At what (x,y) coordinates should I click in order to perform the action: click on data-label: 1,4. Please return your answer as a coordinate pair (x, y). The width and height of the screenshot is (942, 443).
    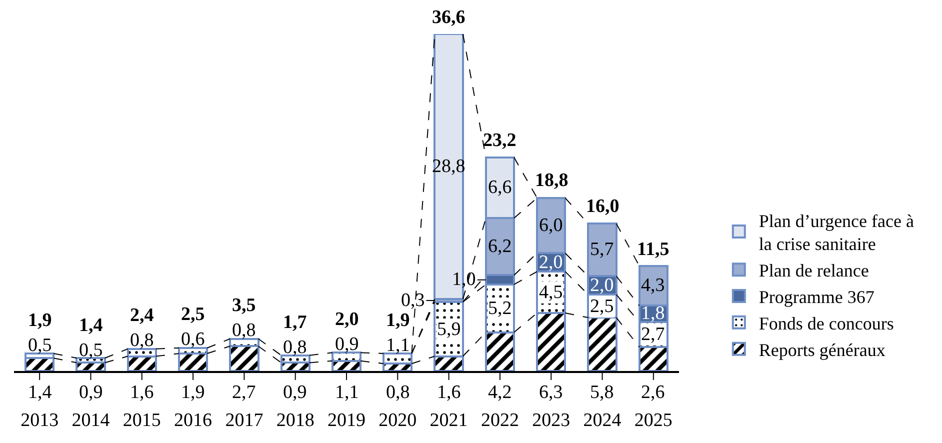
    Looking at the image, I should click on (40, 392).